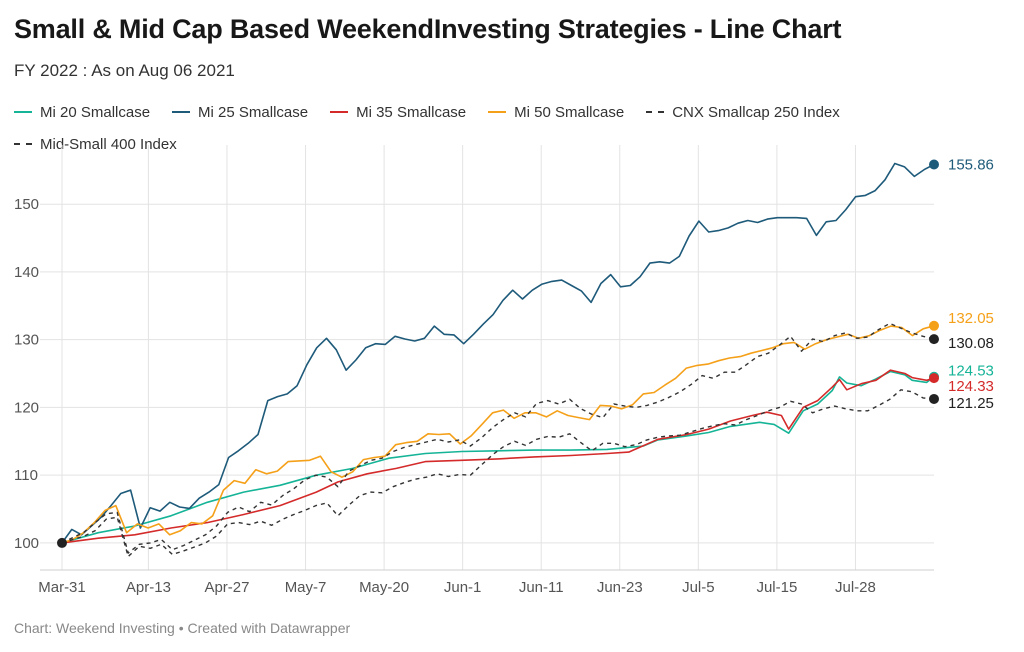 This screenshot has width=1024, height=652. I want to click on series-end-label: 130.08, so click(971, 343).